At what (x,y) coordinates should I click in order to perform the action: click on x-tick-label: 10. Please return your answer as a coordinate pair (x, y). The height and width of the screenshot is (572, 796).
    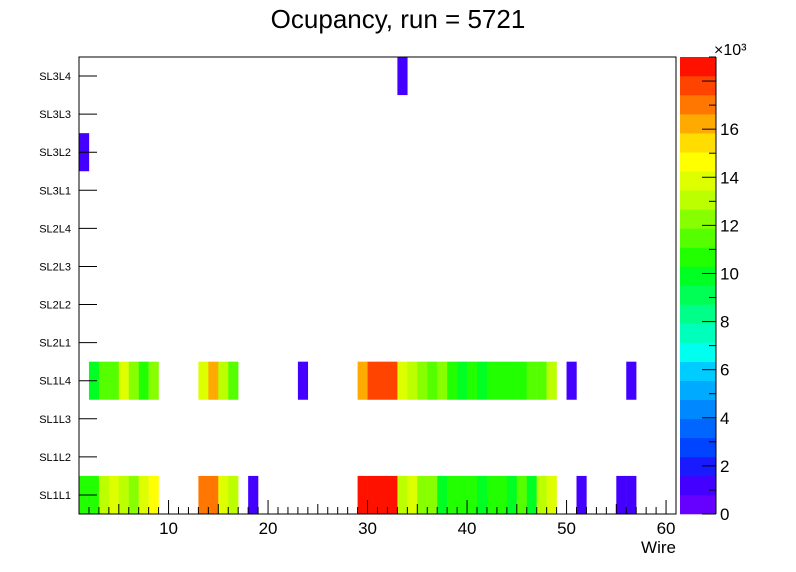
    Looking at the image, I should click on (168, 528).